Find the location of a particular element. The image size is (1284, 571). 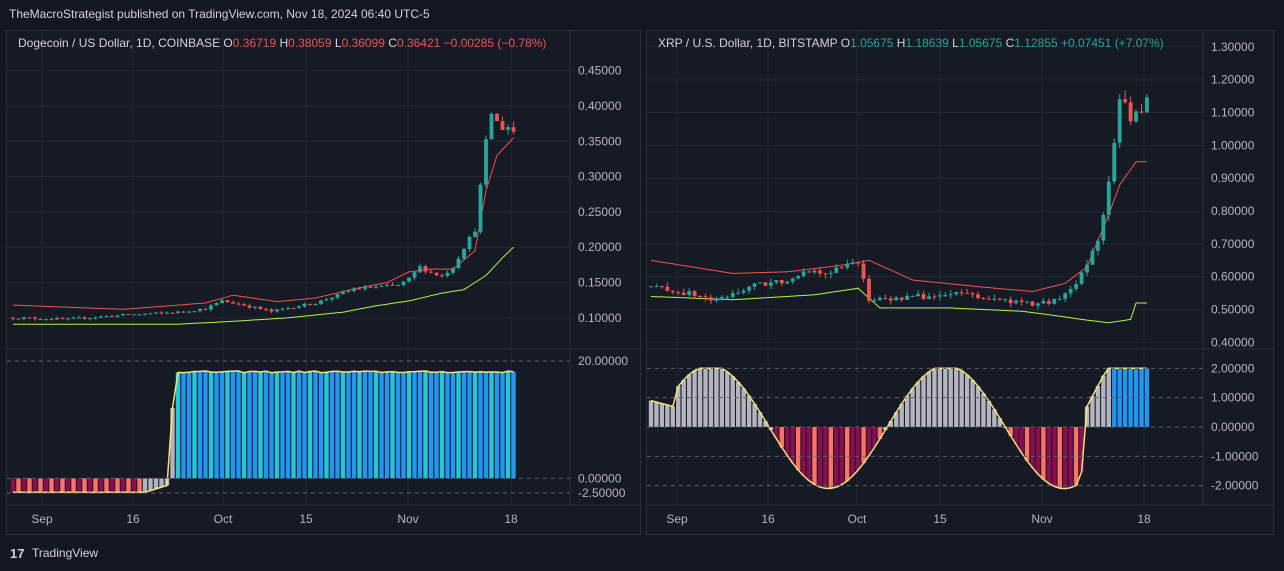

lower-band-line is located at coordinates (263, 285).